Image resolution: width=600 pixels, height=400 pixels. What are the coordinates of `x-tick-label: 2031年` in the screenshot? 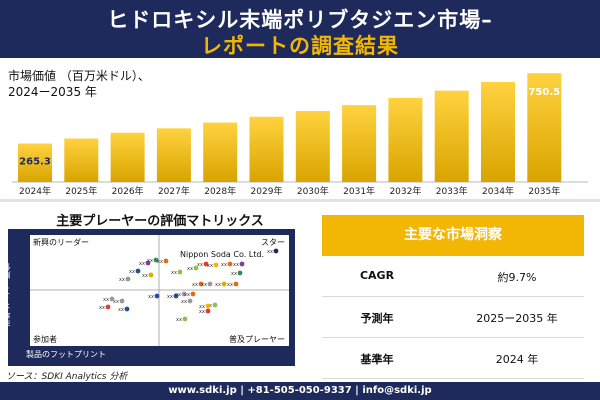 It's located at (359, 191).